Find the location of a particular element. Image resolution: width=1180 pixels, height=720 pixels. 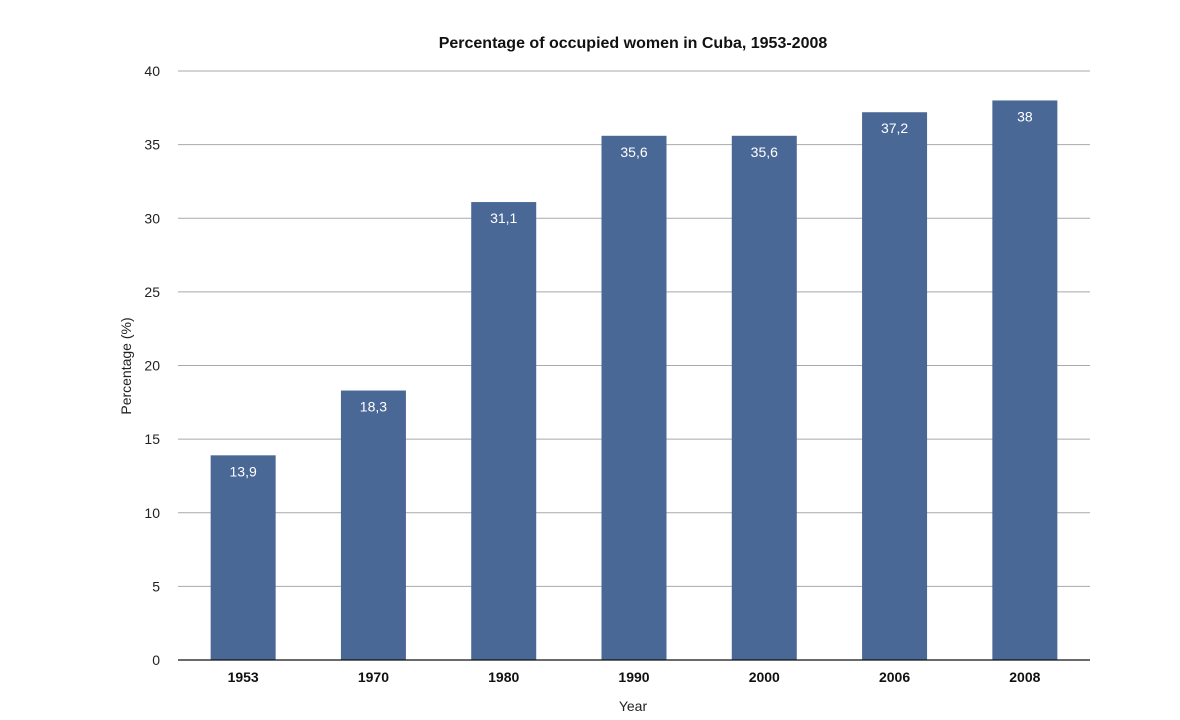

y-axis-ticks: 0 5 10 15 20 25 30 35 40 is located at coordinates (152, 365).